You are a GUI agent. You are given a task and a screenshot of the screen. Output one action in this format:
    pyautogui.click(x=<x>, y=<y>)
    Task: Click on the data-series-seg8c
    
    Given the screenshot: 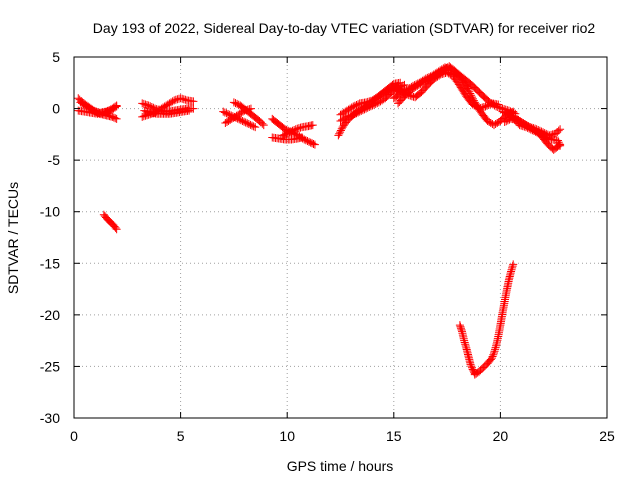 What is the action you would take?
    pyautogui.click(x=537, y=131)
    